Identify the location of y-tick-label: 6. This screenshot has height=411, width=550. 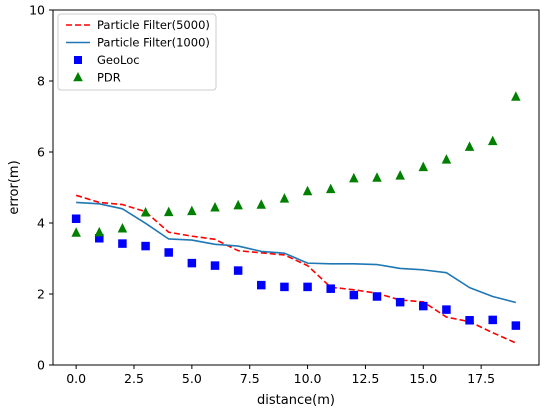
(41, 152).